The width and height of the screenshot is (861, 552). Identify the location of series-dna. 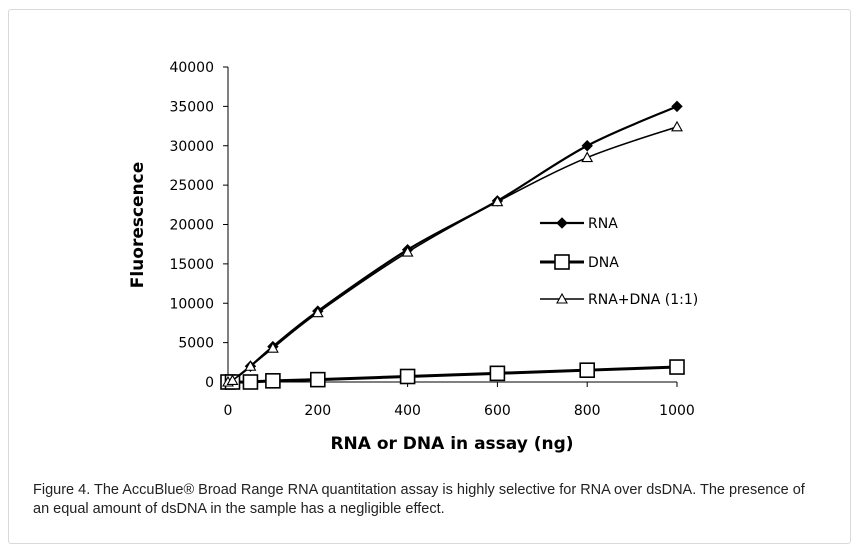
(452, 374).